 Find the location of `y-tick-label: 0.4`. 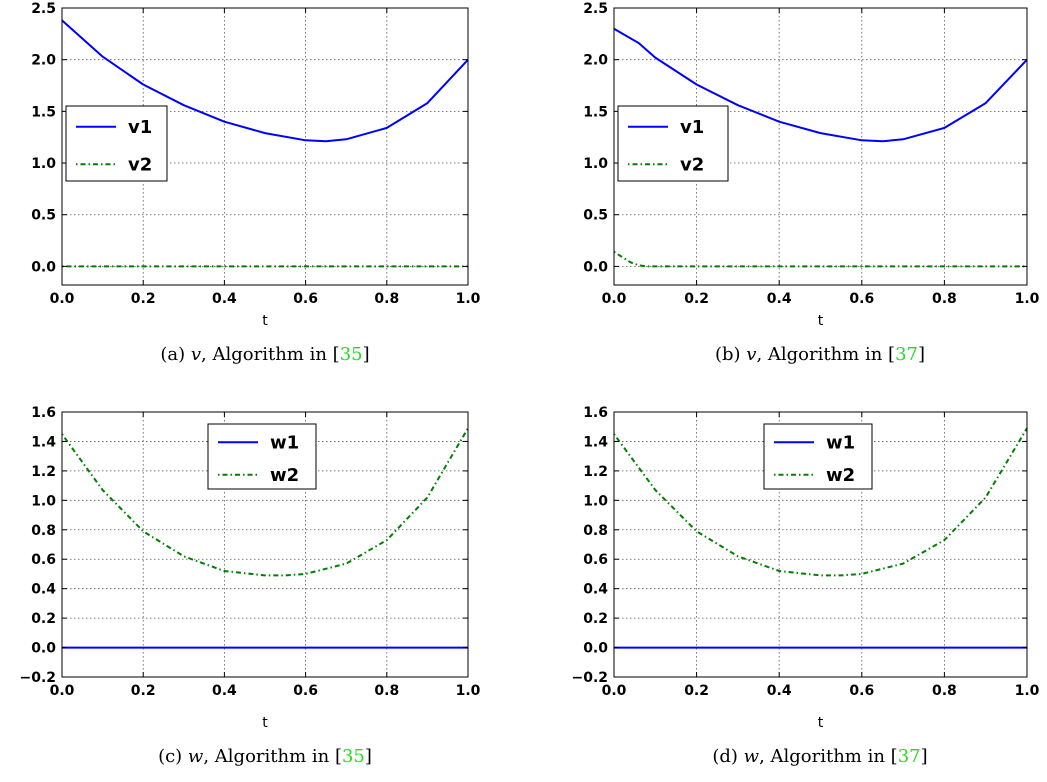

y-tick-label: 0.4 is located at coordinates (595, 590).